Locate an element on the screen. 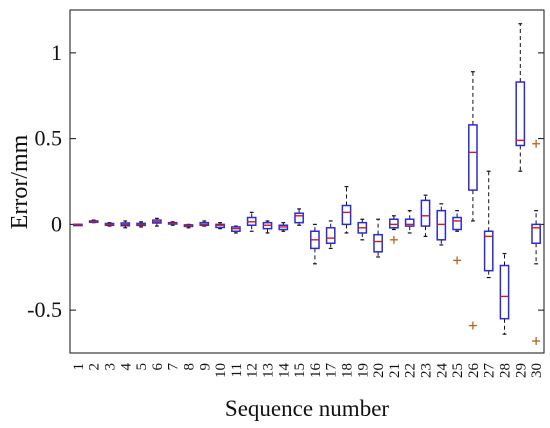 This screenshot has width=550, height=428. x-tick-label: 22 is located at coordinates (411, 370).